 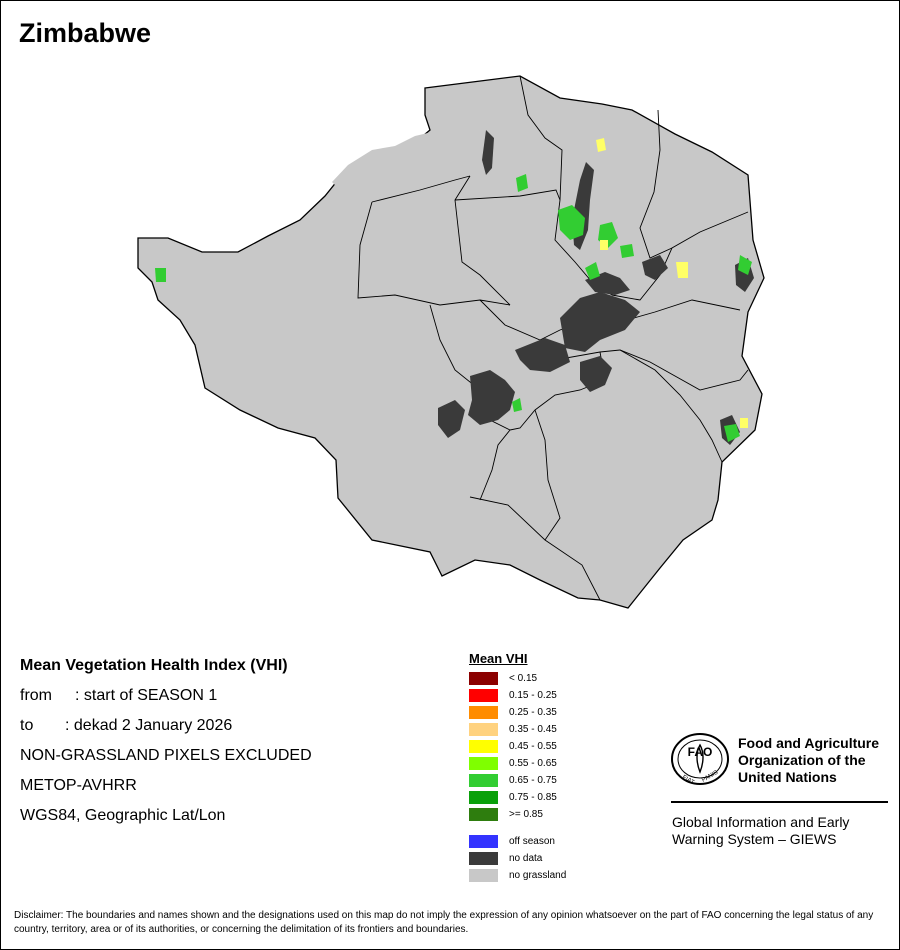 I want to click on legend-label: < 0.15, so click(x=523, y=678).